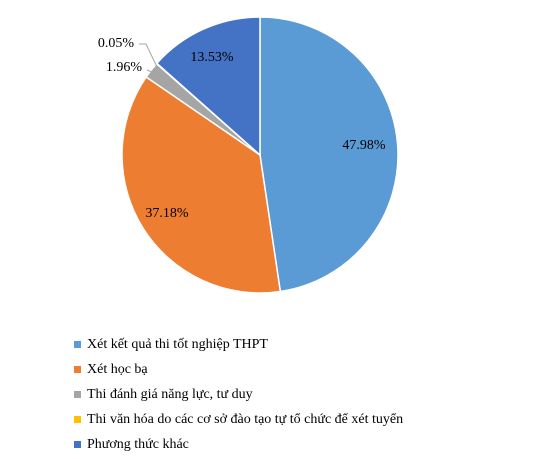  What do you see at coordinates (77, 394) in the screenshot?
I see `legend-swatch-nang-luc` at bounding box center [77, 394].